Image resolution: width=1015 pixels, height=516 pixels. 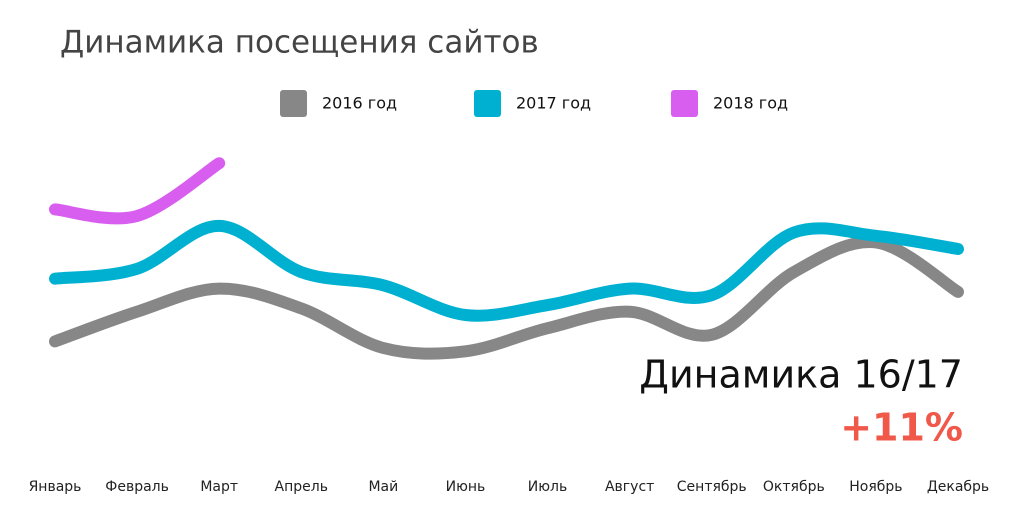 What do you see at coordinates (137, 191) in the screenshot?
I see `series-line` at bounding box center [137, 191].